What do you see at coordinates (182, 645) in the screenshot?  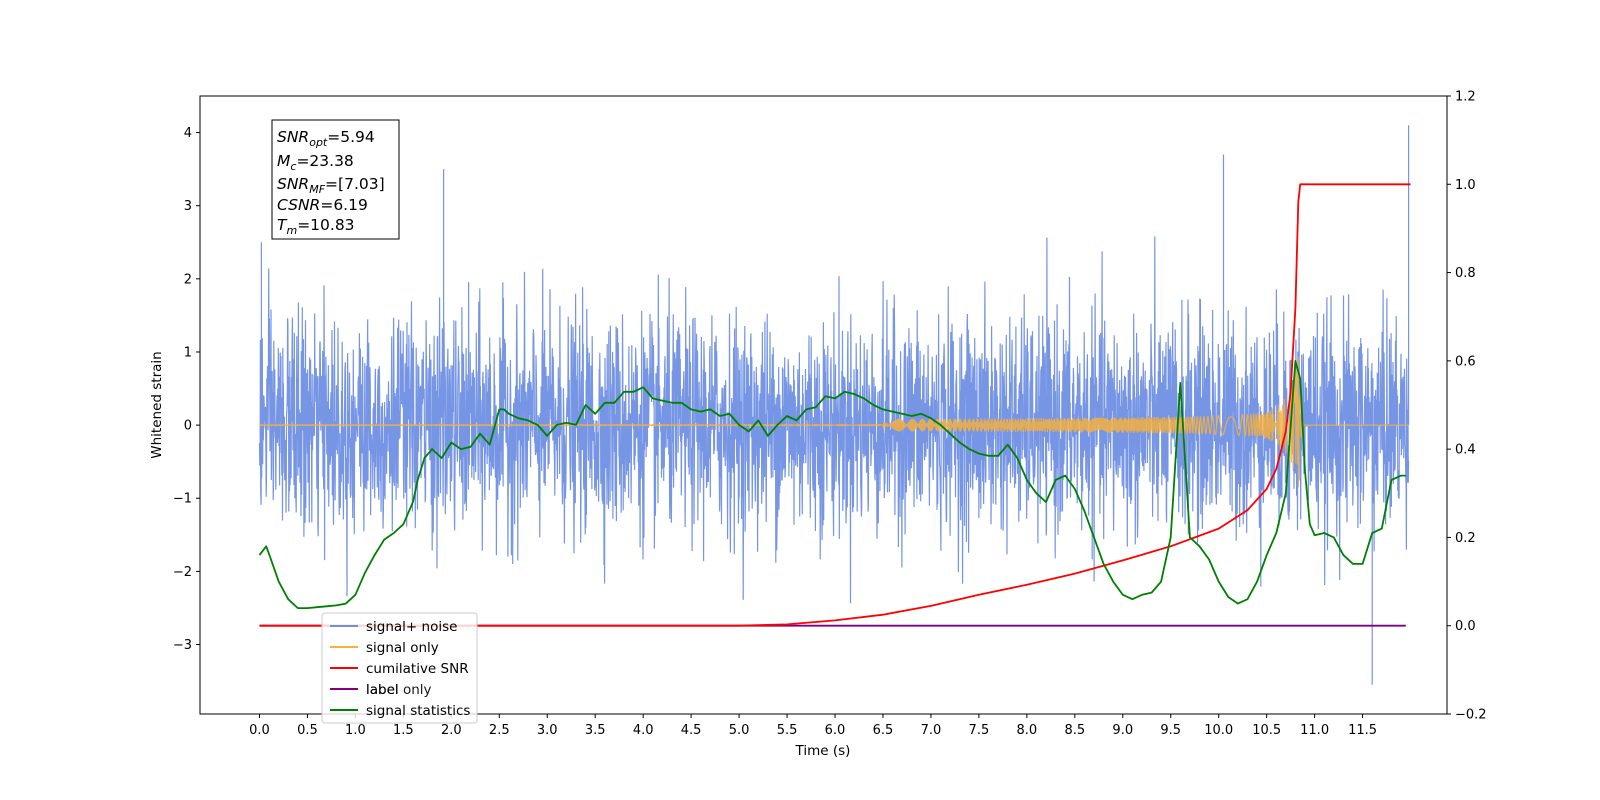 I see `y-tick-label: −3` at bounding box center [182, 645].